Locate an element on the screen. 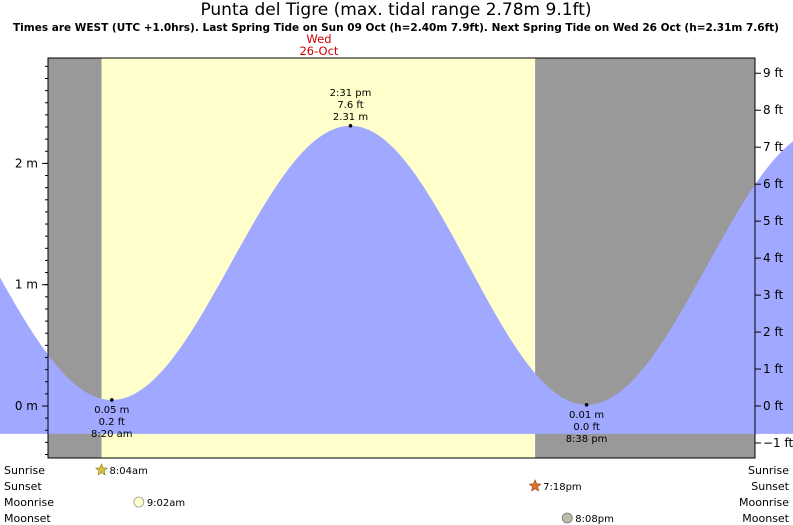 The height and width of the screenshot is (525, 793). tide-high-m: 2.31 m is located at coordinates (350, 117).